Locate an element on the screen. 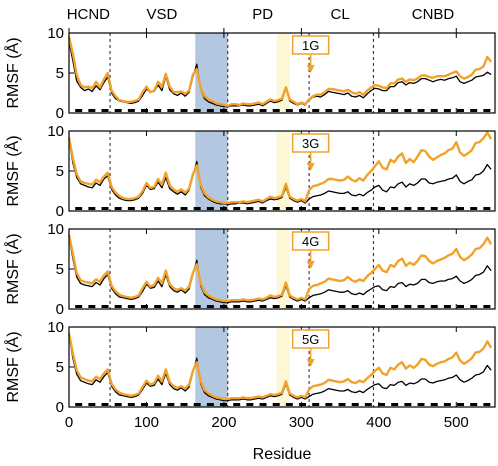 This screenshot has height=466, width=498. domain-label: VSD is located at coordinates (162, 14).